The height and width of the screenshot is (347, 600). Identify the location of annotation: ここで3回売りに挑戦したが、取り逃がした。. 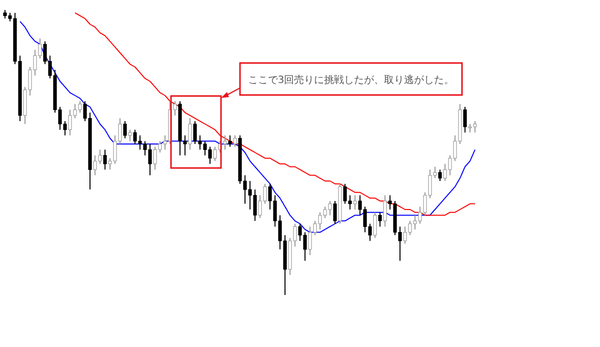
(351, 80).